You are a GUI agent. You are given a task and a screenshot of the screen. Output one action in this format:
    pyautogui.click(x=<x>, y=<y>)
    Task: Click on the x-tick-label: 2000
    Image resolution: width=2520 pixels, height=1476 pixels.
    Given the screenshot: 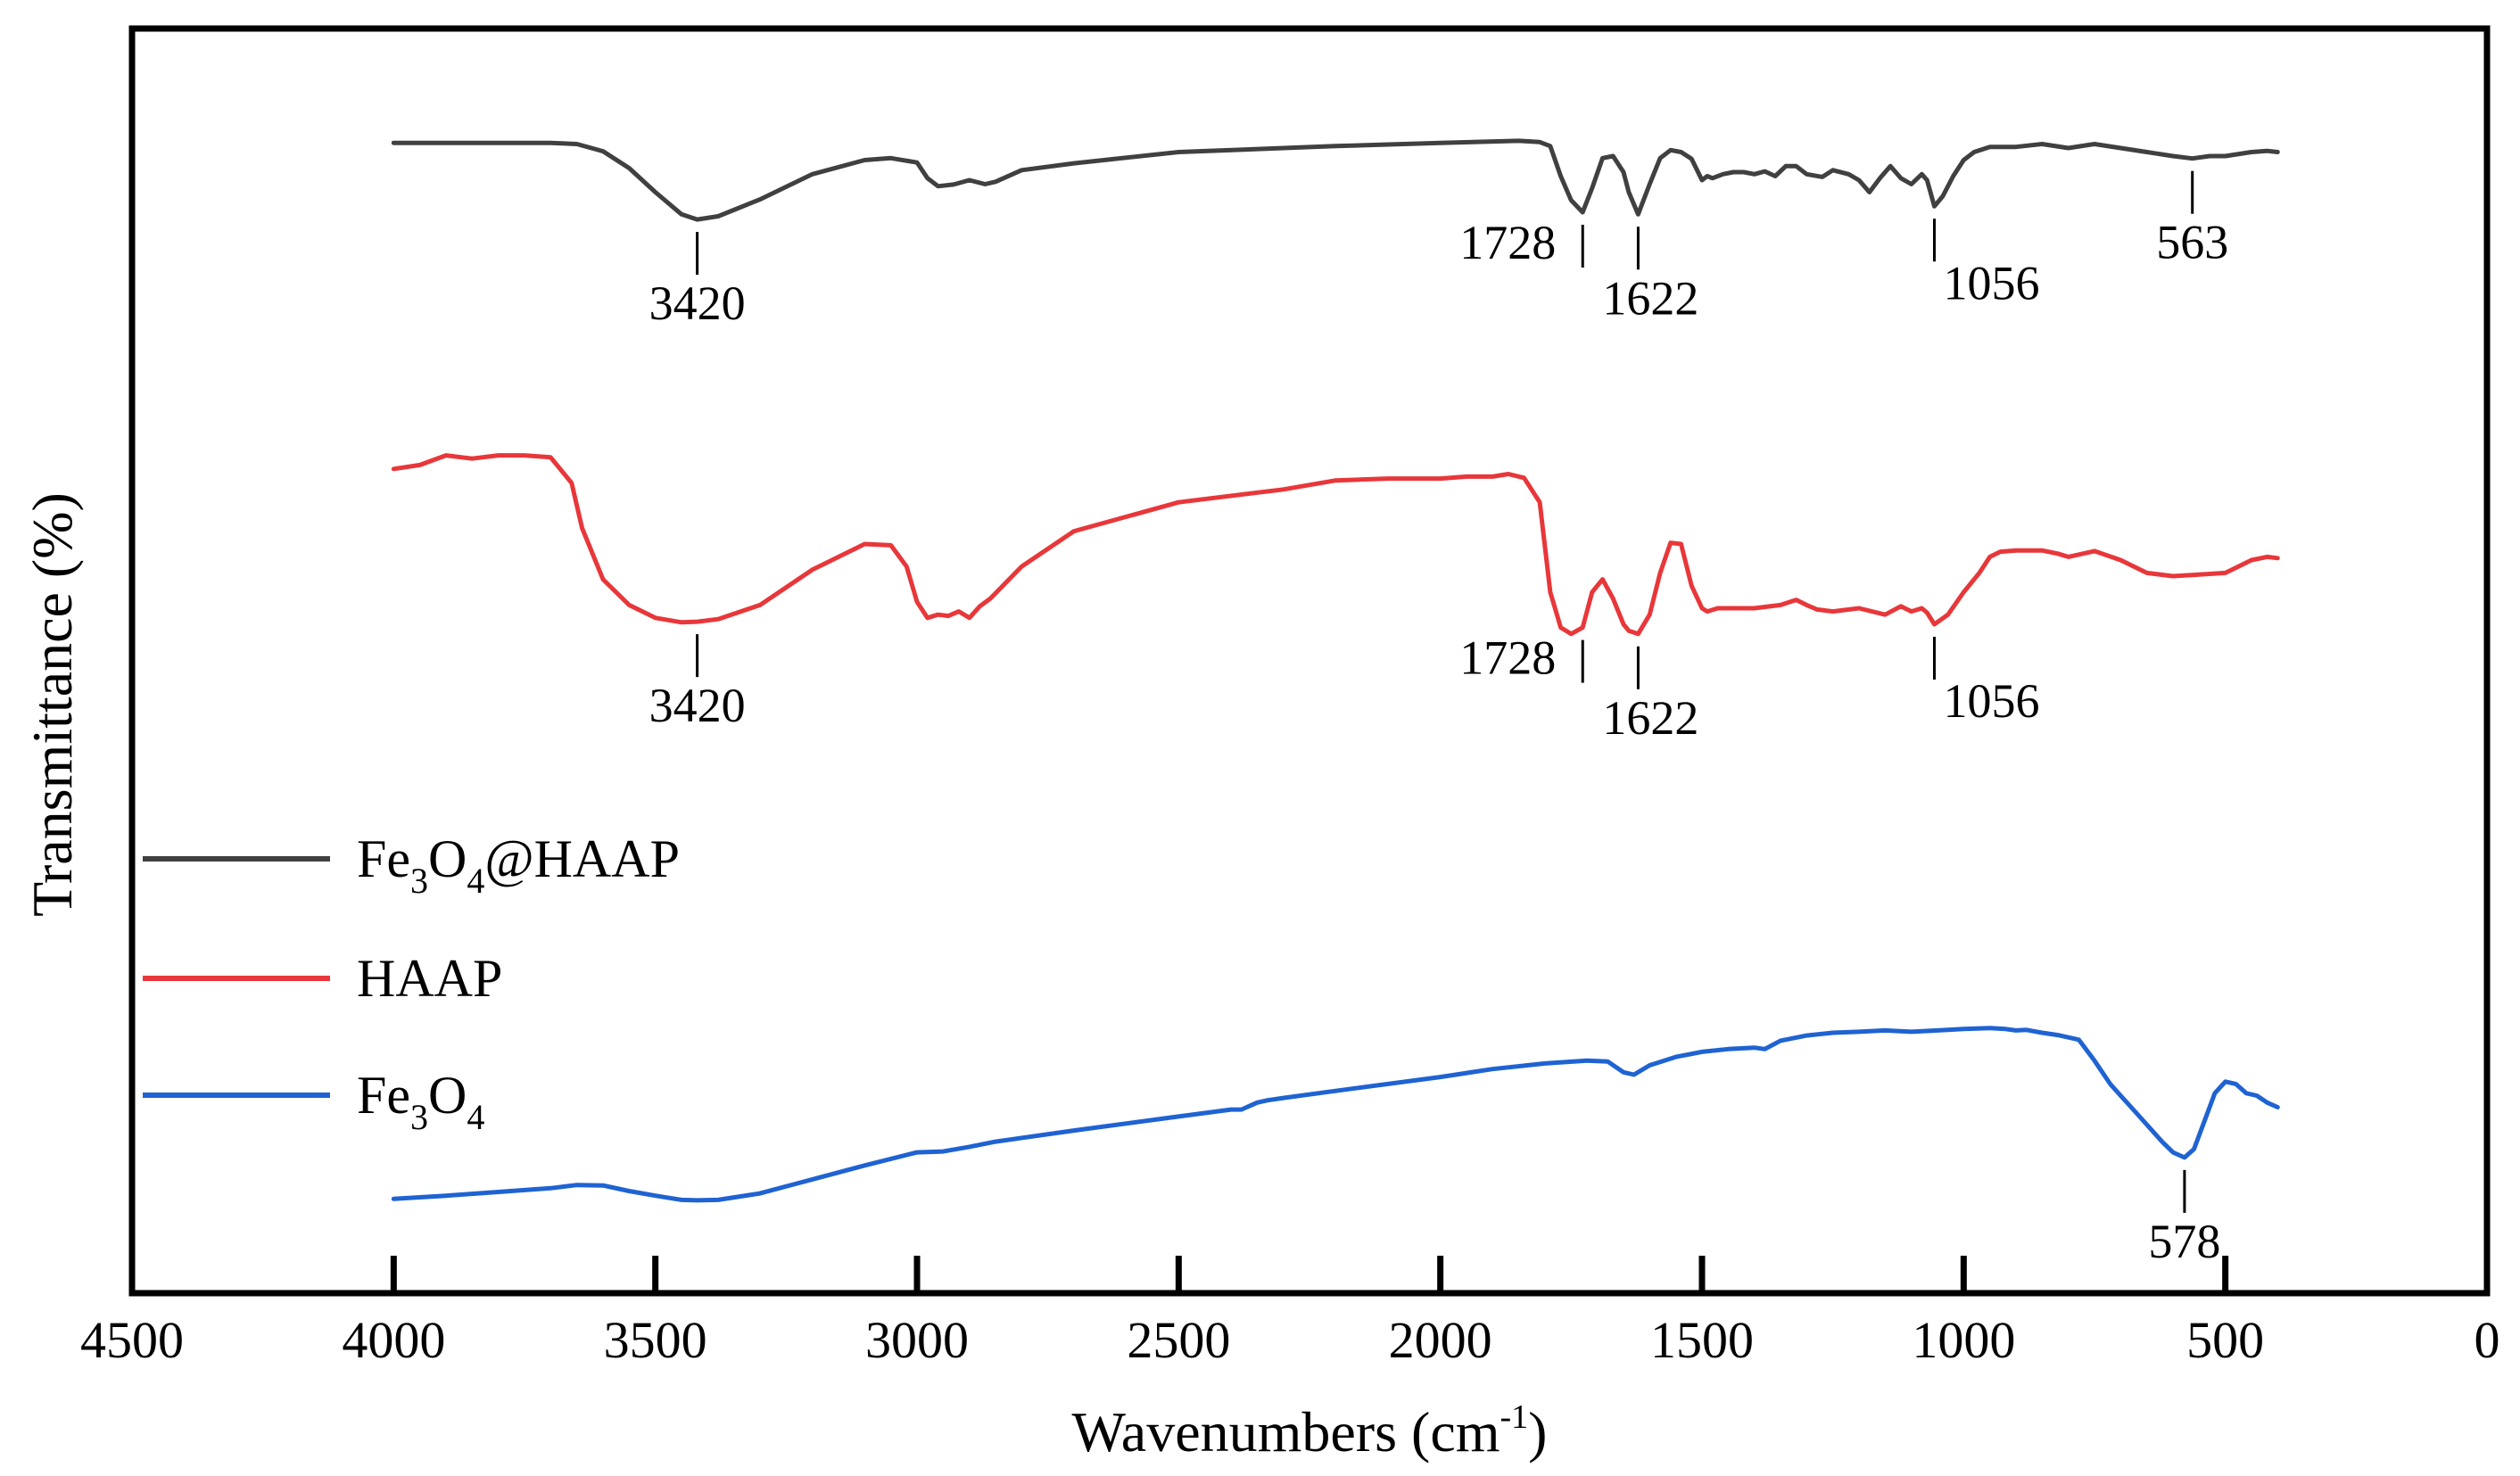 What is the action you would take?
    pyautogui.click(x=1440, y=1340)
    